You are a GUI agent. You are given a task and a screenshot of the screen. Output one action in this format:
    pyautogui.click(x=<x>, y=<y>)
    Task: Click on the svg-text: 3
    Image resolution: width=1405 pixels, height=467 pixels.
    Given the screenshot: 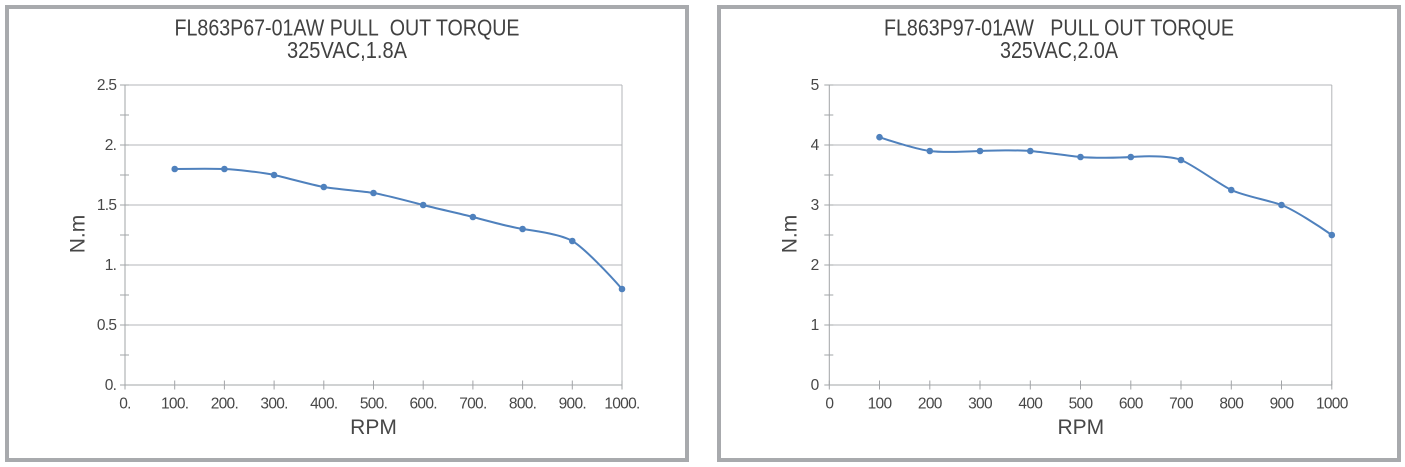 What is the action you would take?
    pyautogui.click(x=815, y=205)
    